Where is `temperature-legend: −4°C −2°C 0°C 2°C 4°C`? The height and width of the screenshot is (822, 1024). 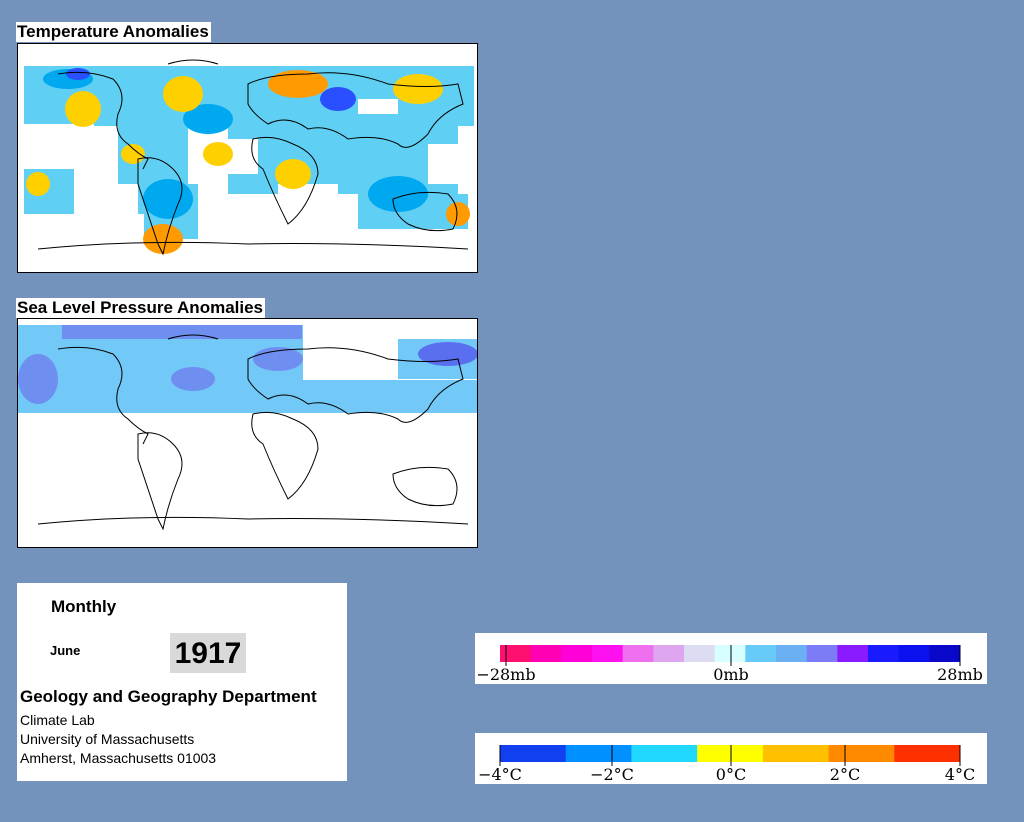
temperature-legend: −4°C −2°C 0°C 2°C 4°C is located at coordinates (731, 758).